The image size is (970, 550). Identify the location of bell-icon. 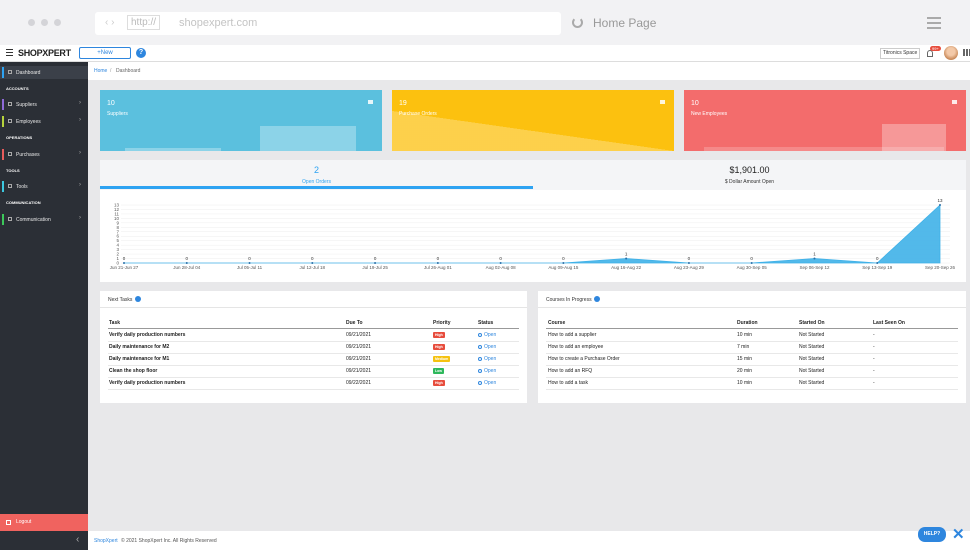
(930, 53).